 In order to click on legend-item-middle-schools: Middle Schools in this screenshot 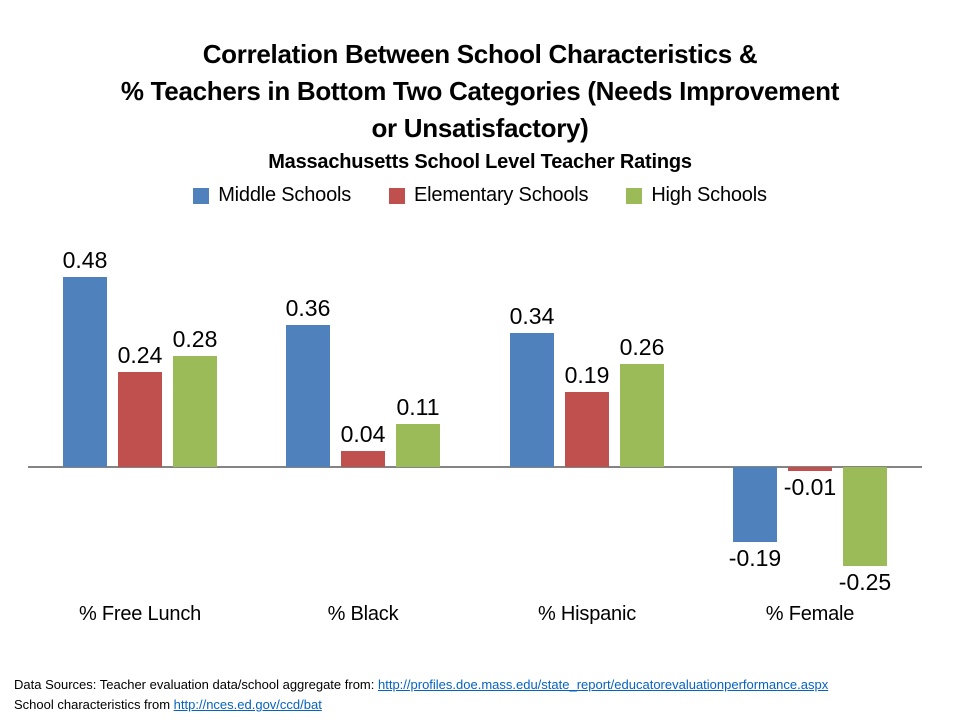, I will do `click(272, 195)`.